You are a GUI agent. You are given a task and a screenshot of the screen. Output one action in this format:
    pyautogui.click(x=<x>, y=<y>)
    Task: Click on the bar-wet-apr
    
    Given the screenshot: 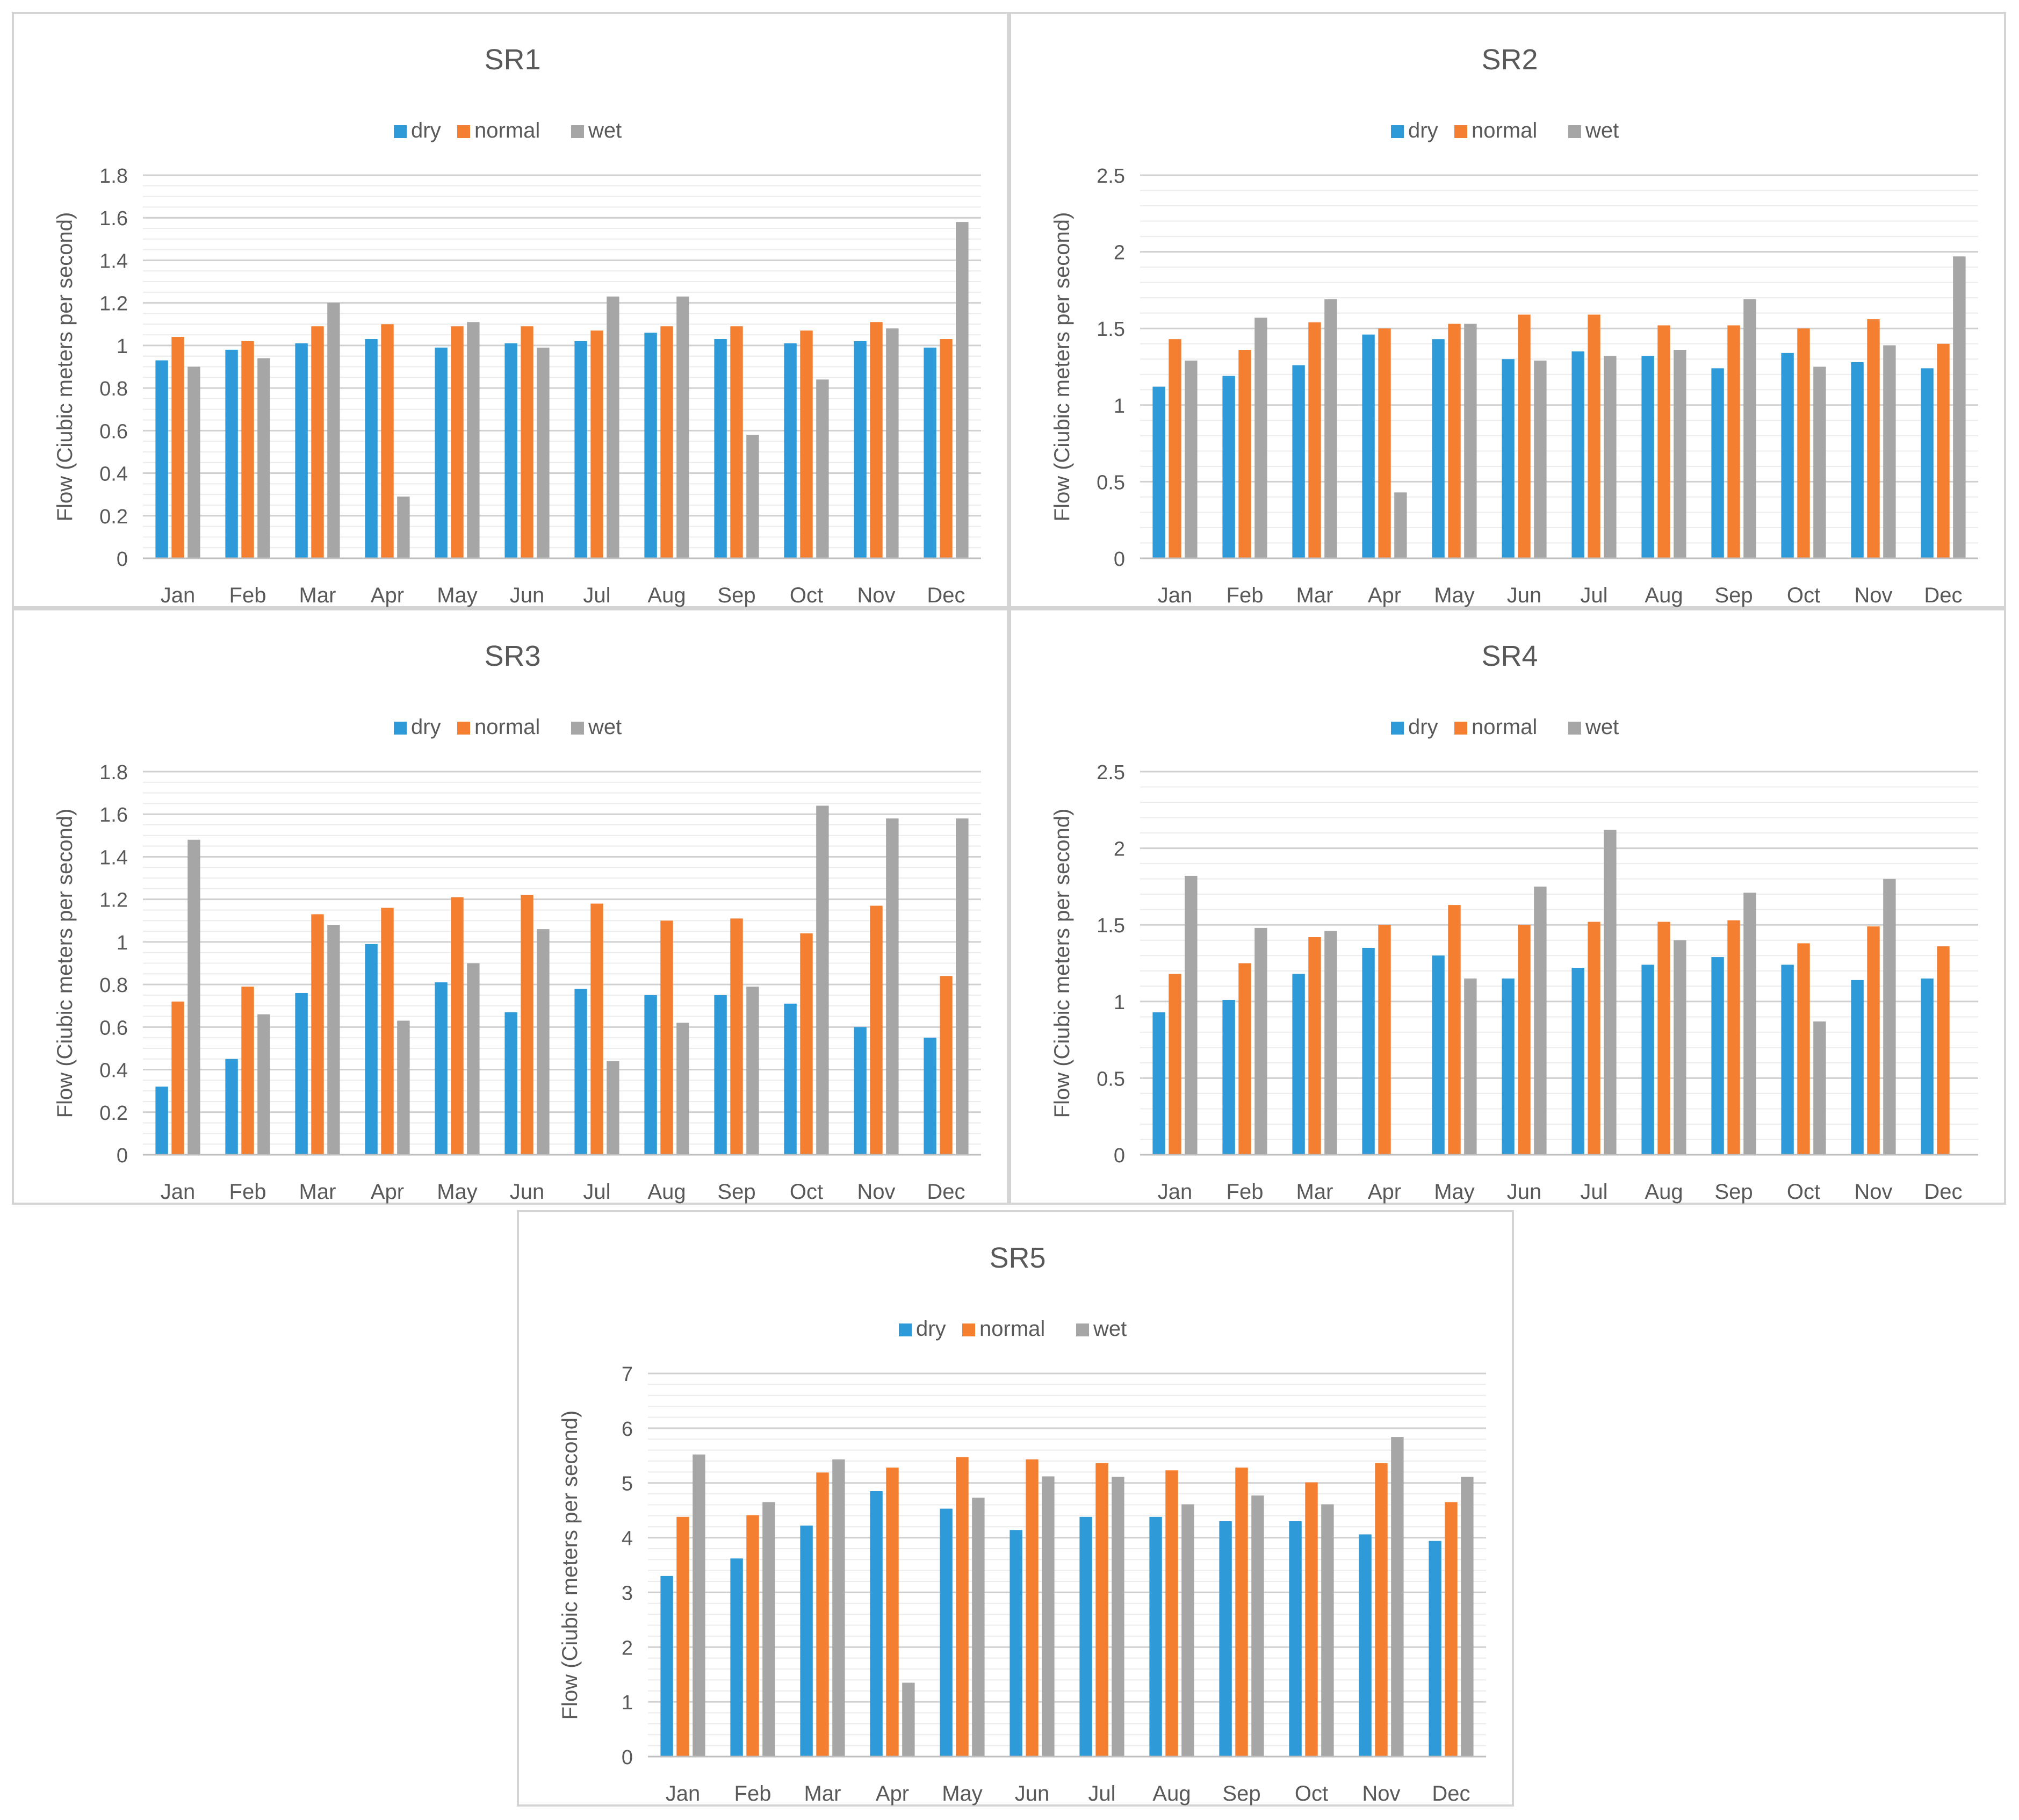 What is the action you would take?
    pyautogui.click(x=908, y=1719)
    